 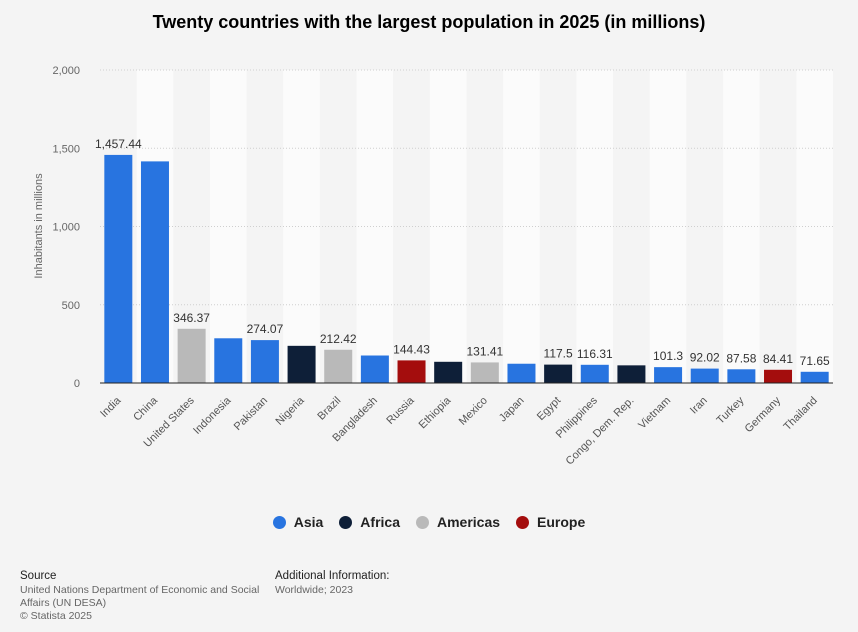 I want to click on data-label: 101.3, so click(x=668, y=356).